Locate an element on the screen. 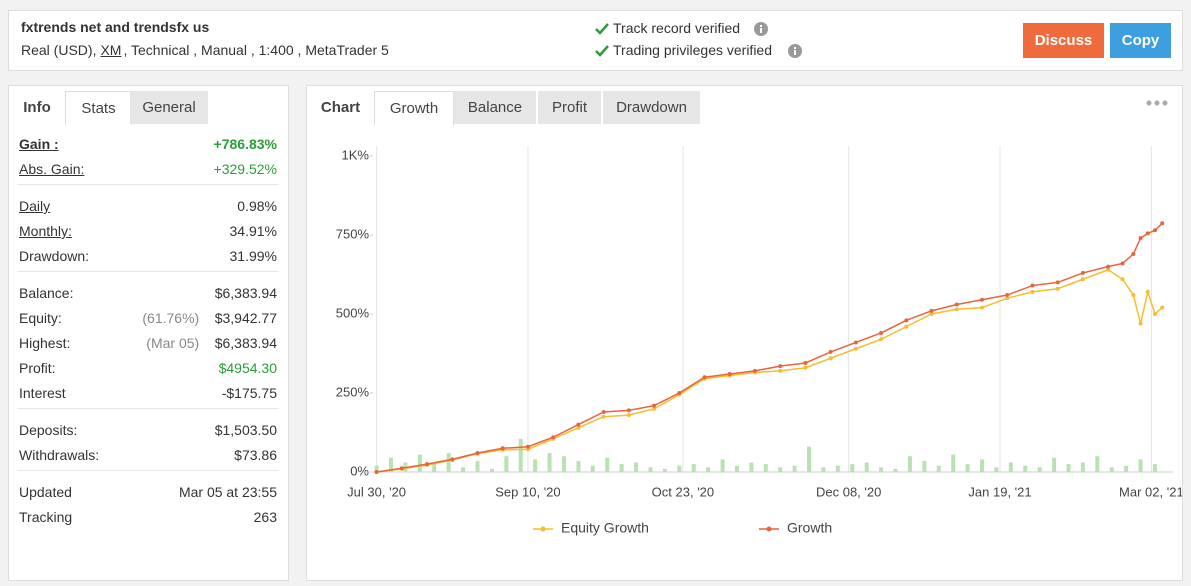  stat-row: Highest: $6,383.94 (Mar 05) is located at coordinates (148, 343).